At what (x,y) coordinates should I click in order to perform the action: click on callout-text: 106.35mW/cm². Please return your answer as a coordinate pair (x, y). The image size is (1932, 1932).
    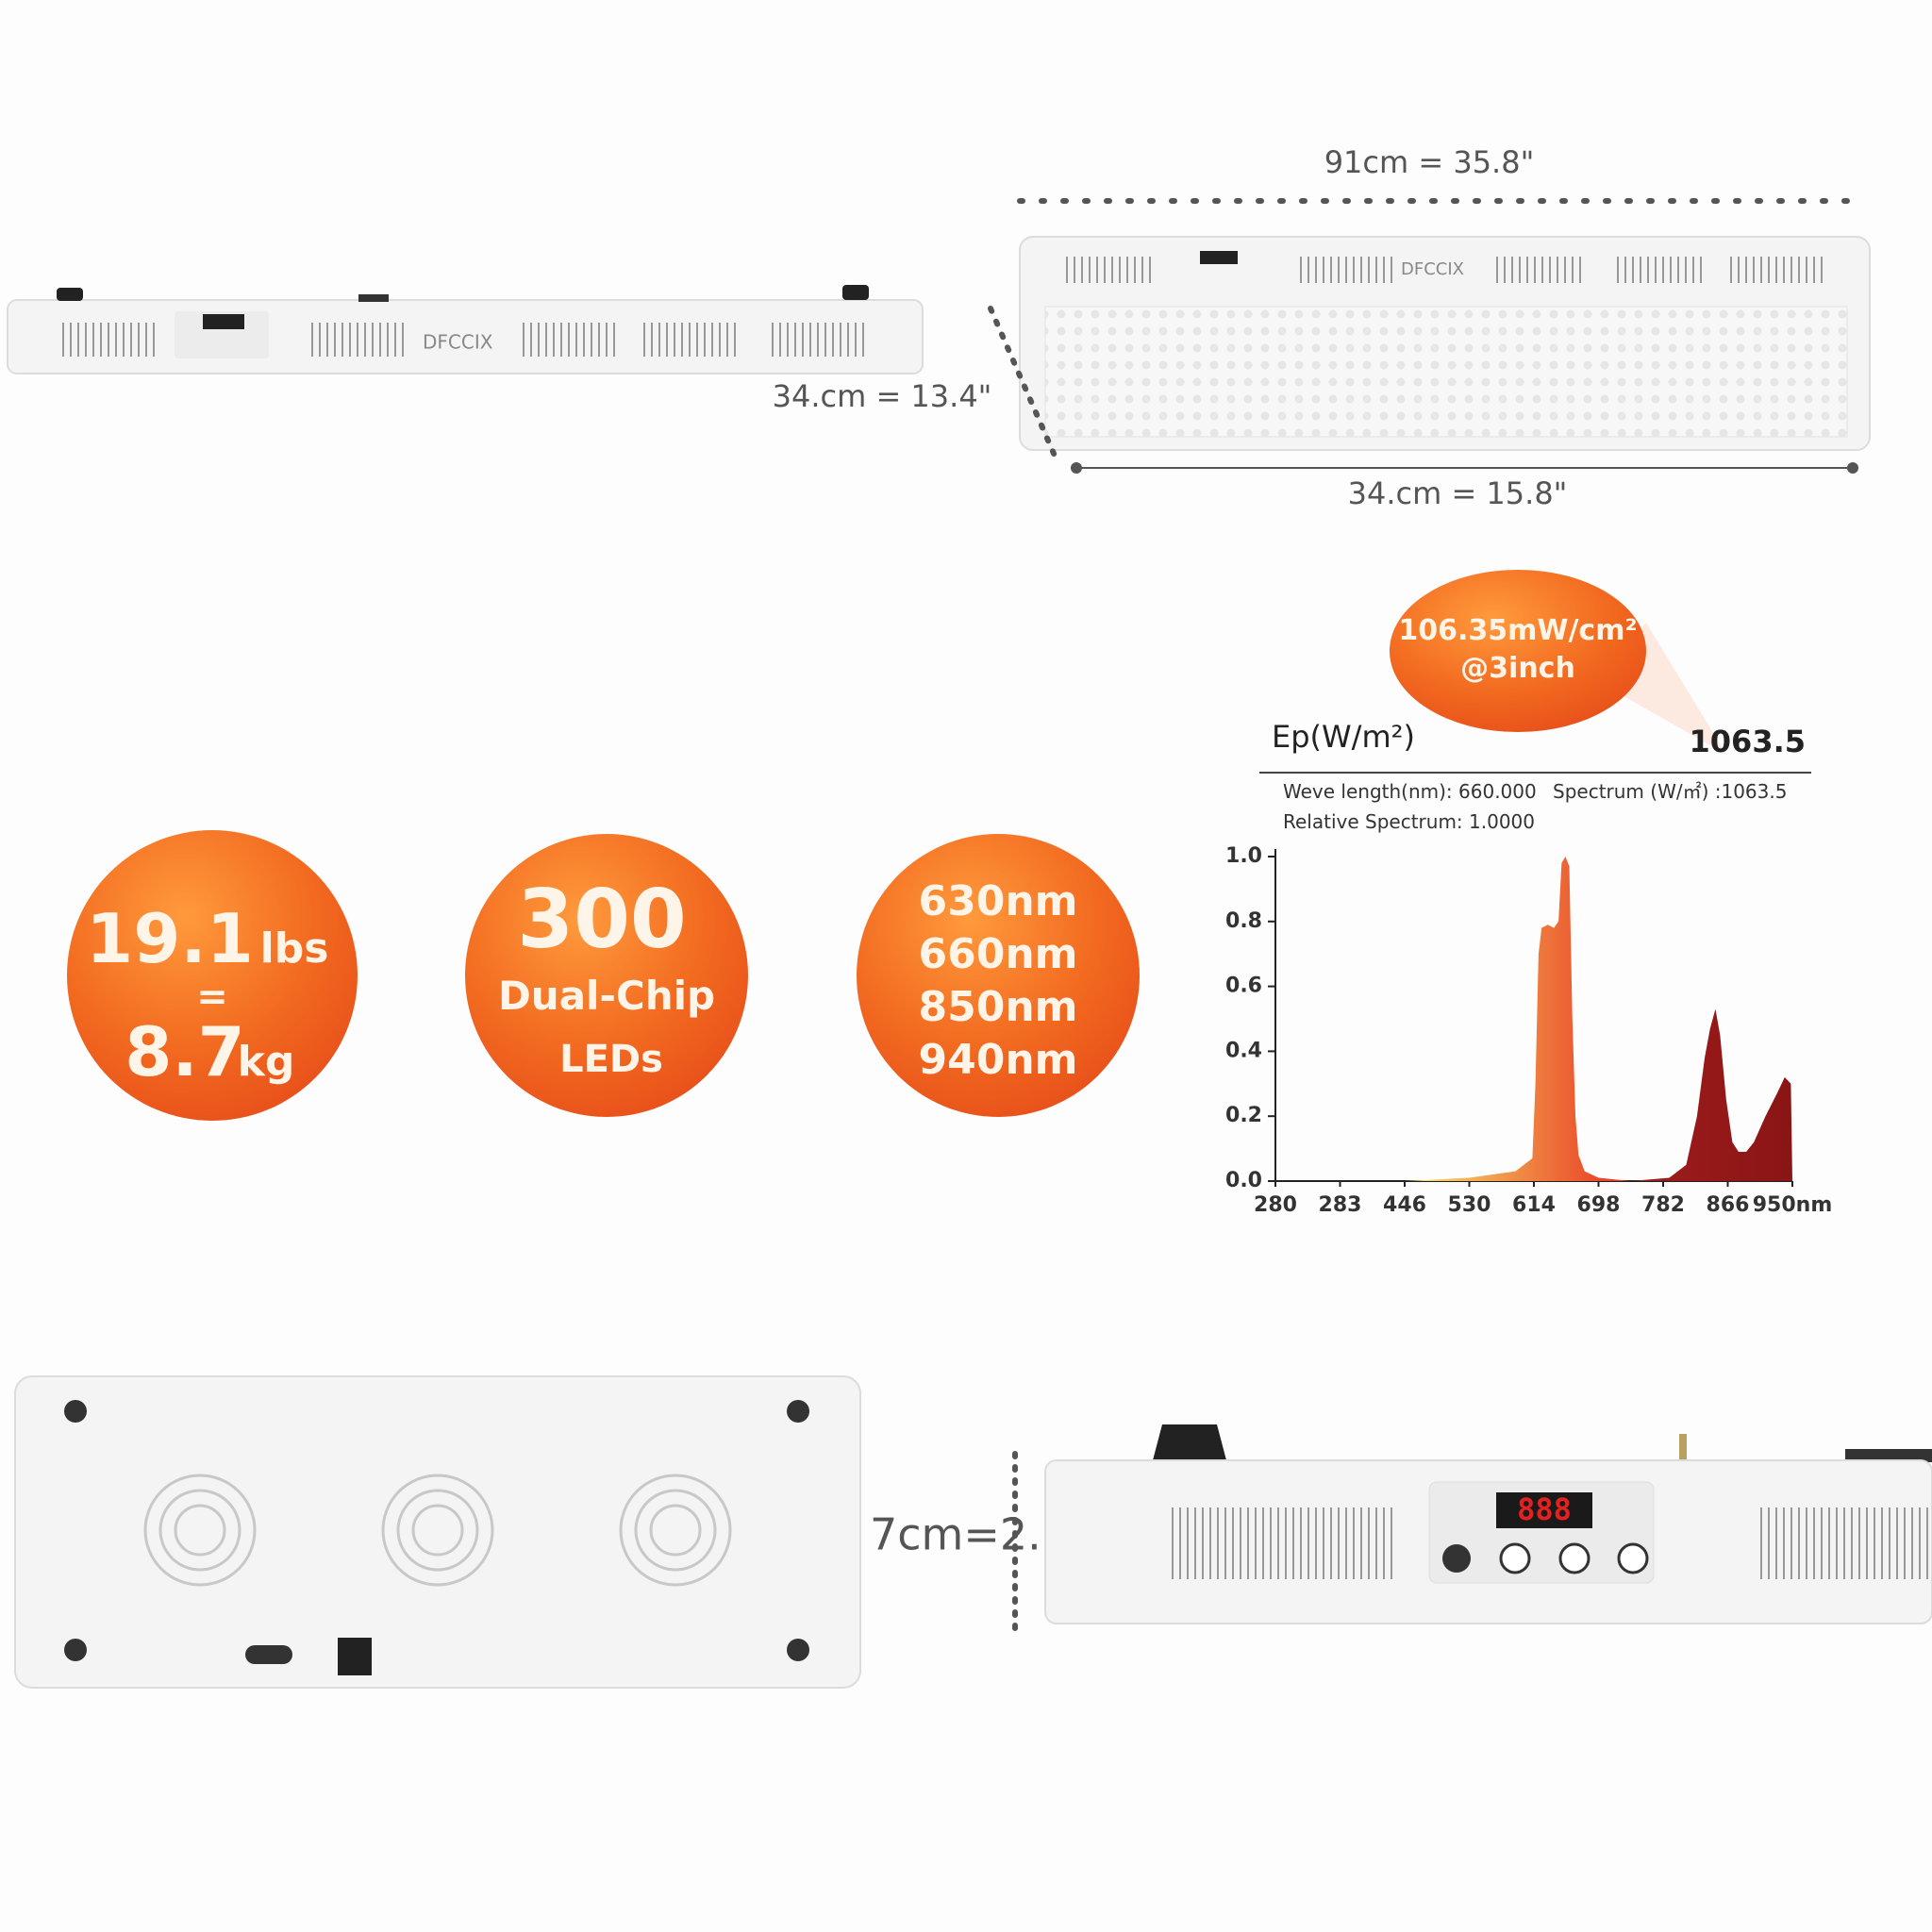
    Looking at the image, I should click on (1518, 631).